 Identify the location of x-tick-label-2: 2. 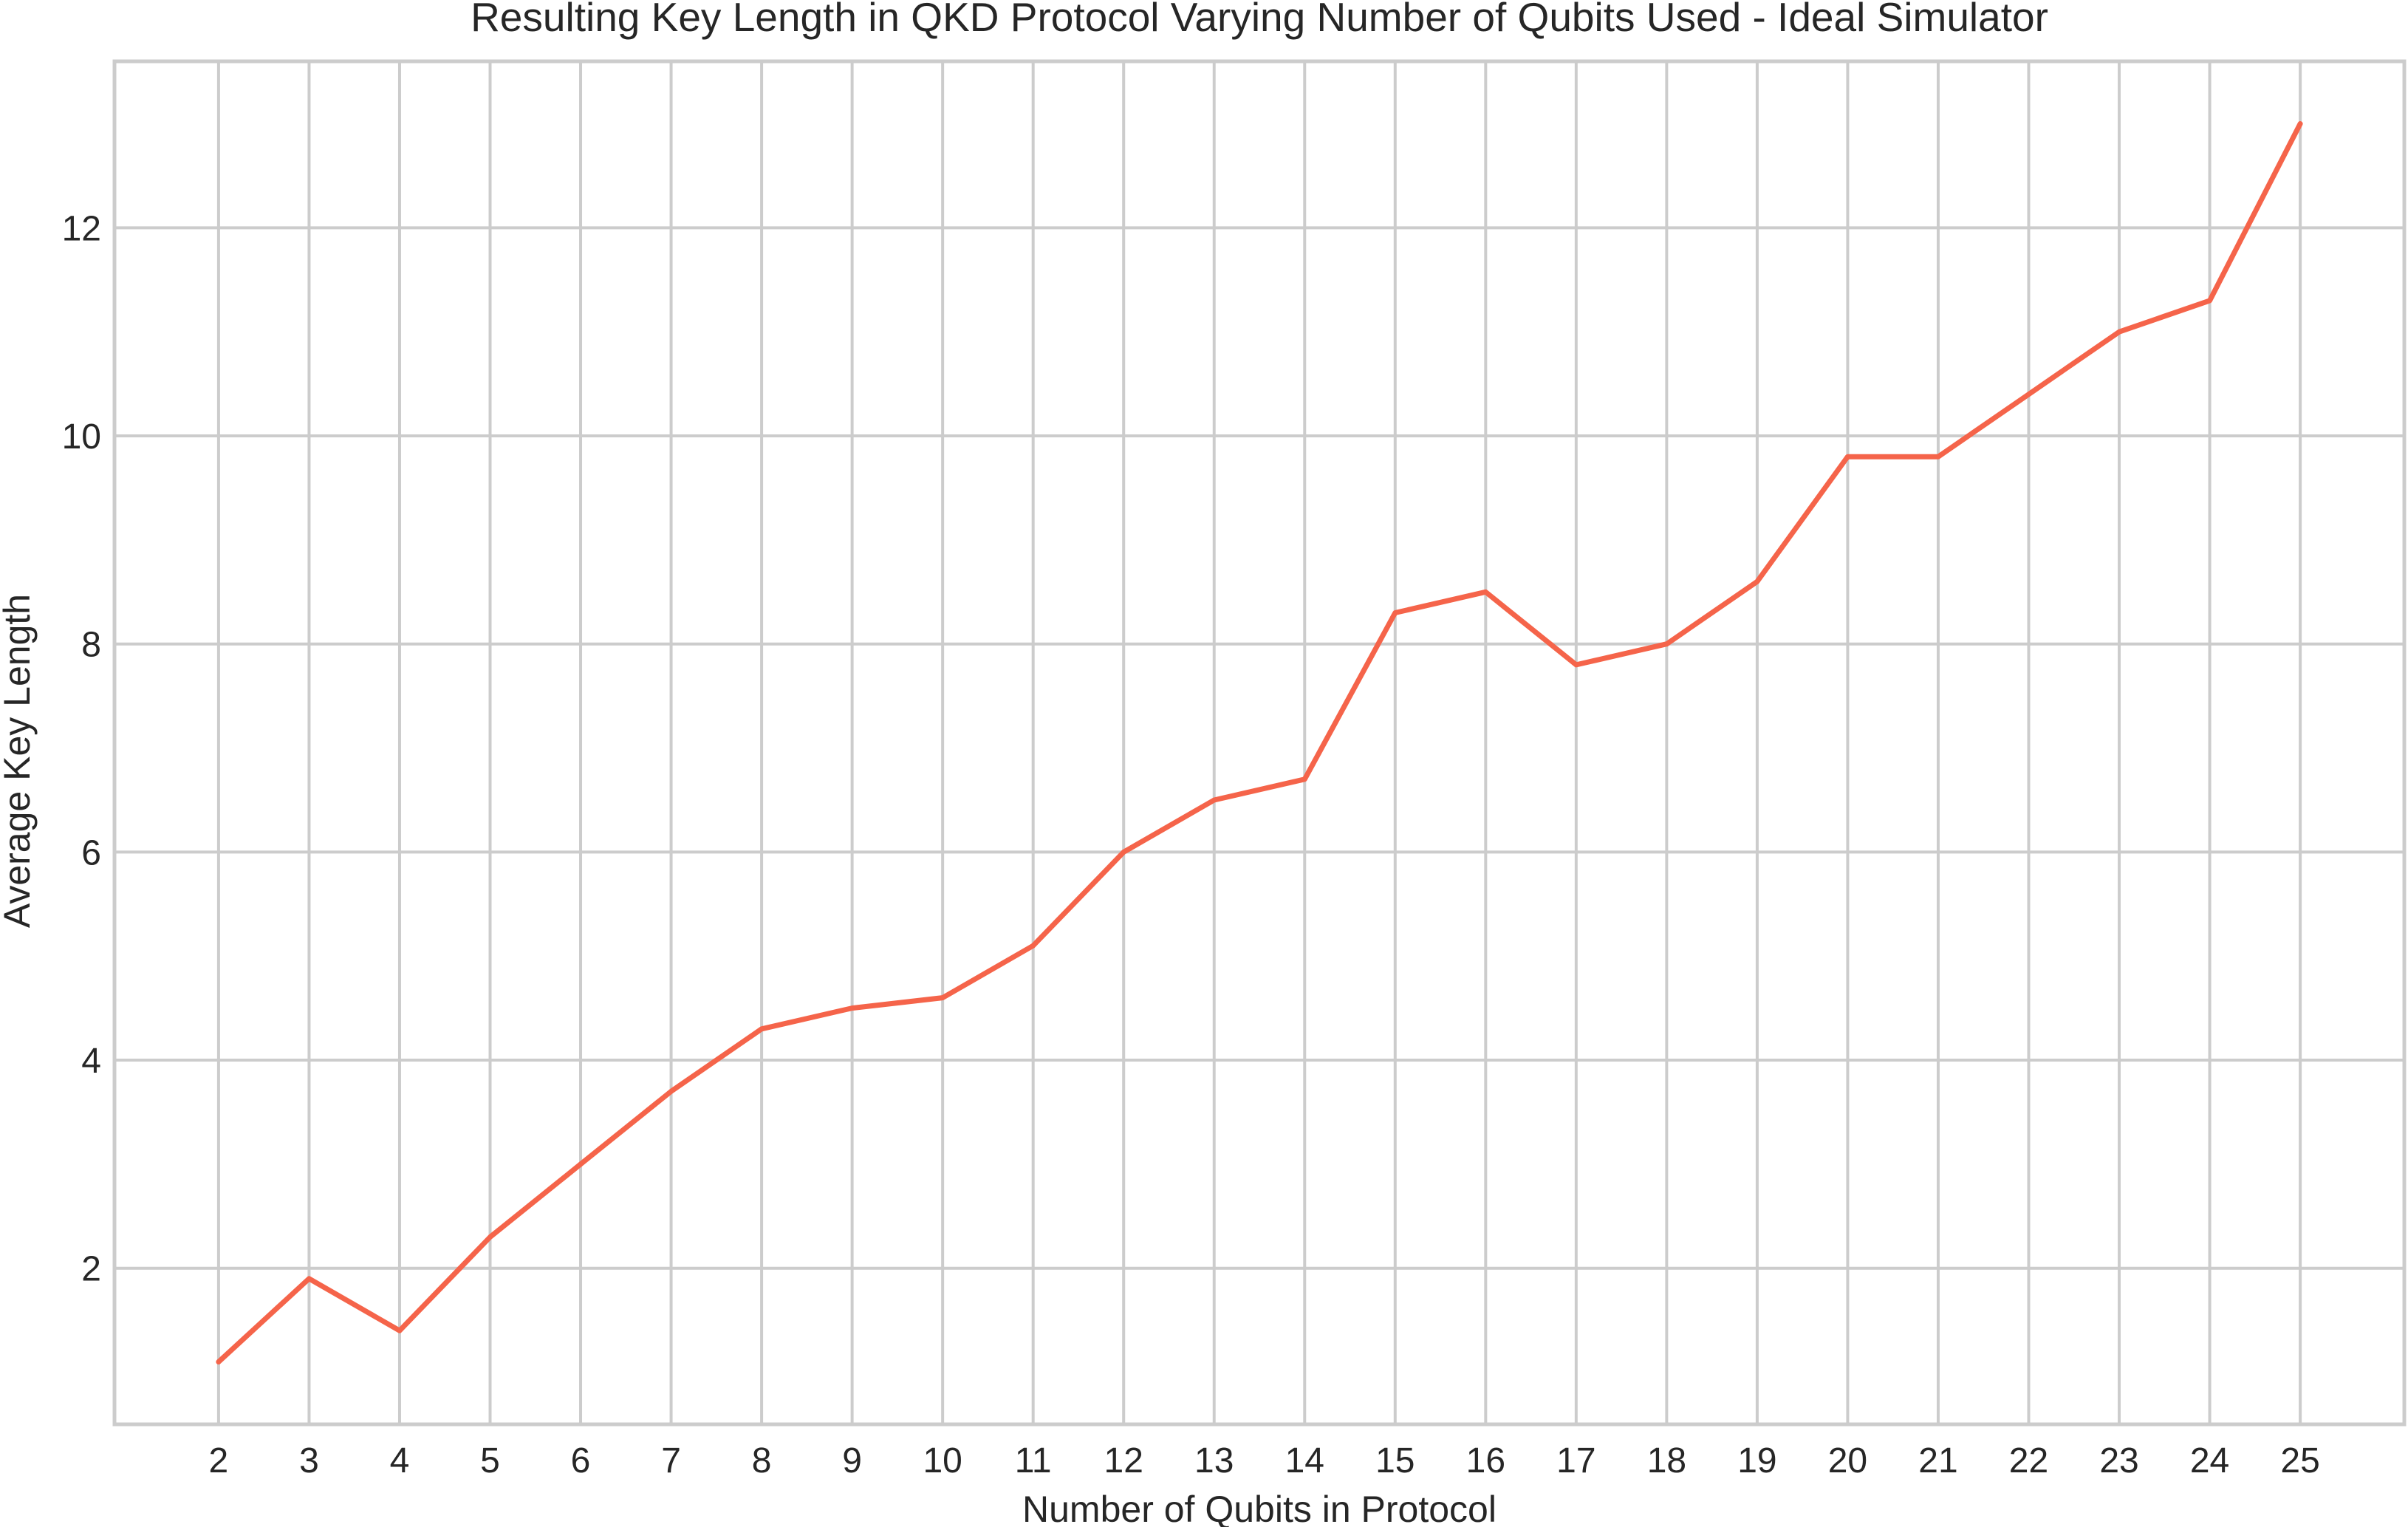
(219, 1460).